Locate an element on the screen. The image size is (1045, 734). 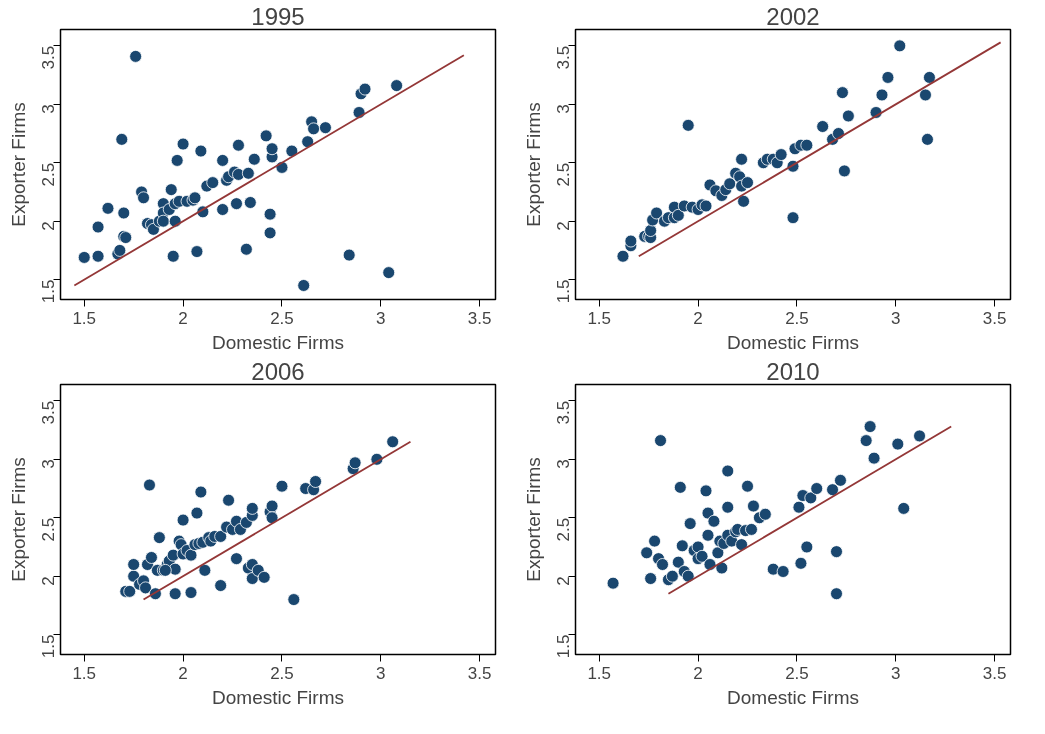
chart-title: 2002 is located at coordinates (793, 16).